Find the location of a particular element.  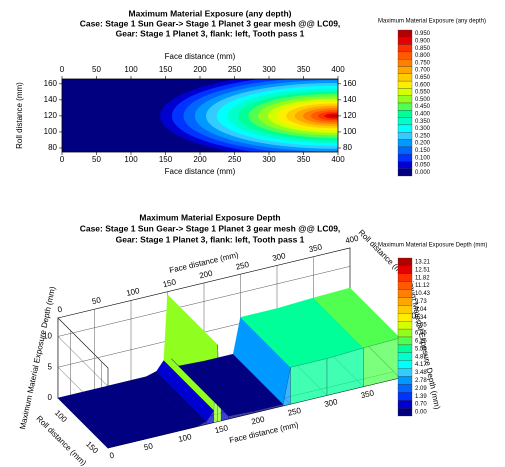

contour-area is located at coordinates (200, 115).